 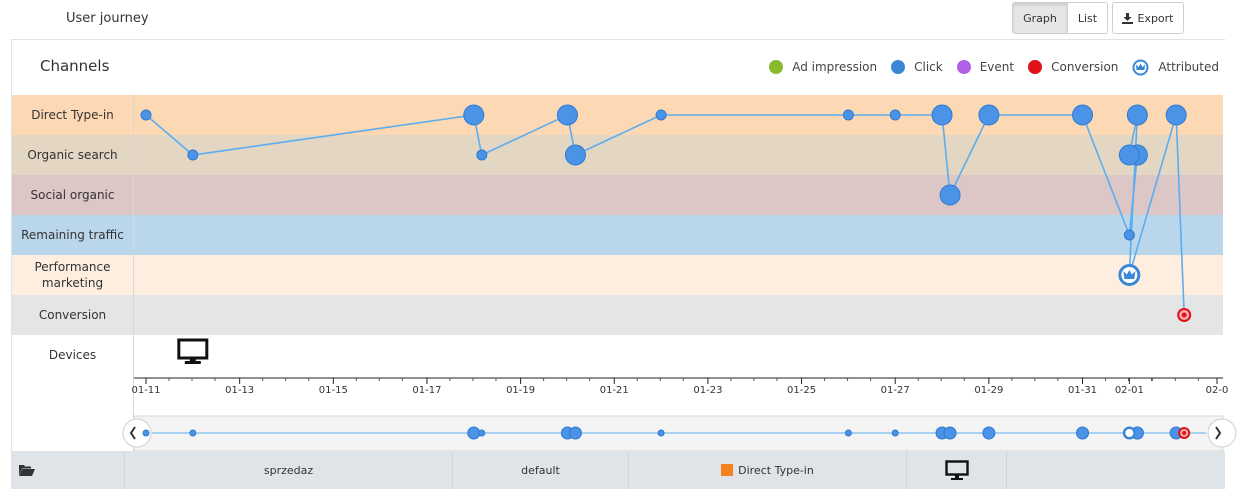 I want to click on footer-cell-channel: Direct Type-in, so click(x=768, y=470).